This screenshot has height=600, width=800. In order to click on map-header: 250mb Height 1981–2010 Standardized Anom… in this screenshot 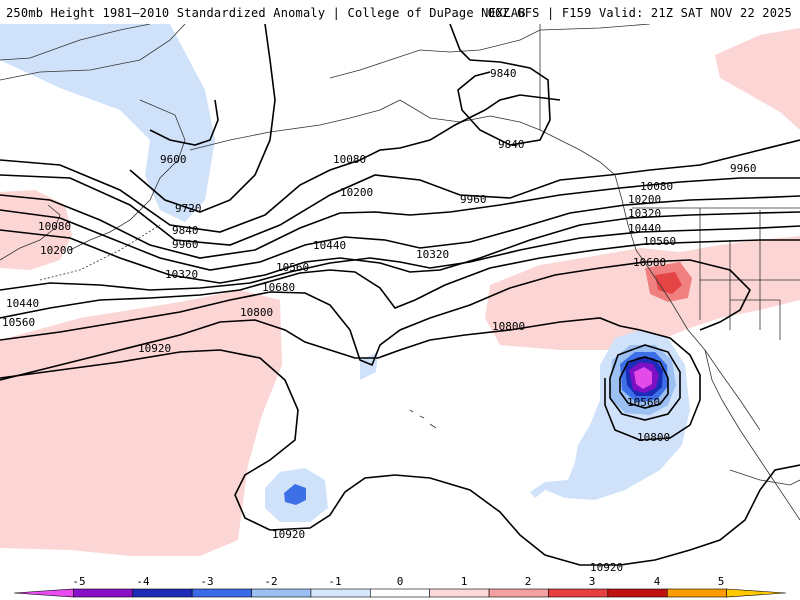, I will do `click(400, 12)`.